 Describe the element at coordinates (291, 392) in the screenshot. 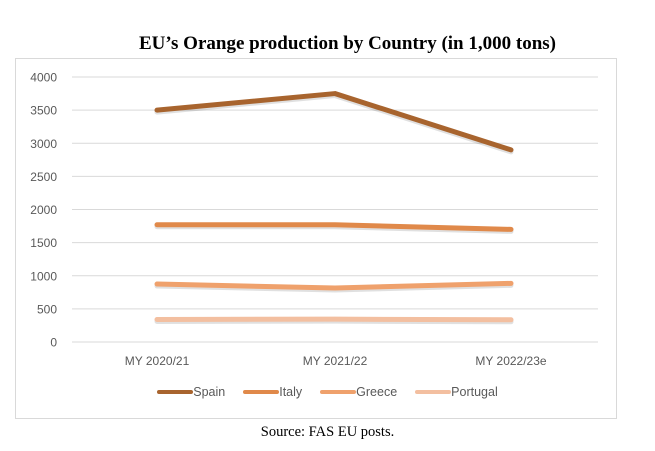

I see `legend-label: Italy` at that location.